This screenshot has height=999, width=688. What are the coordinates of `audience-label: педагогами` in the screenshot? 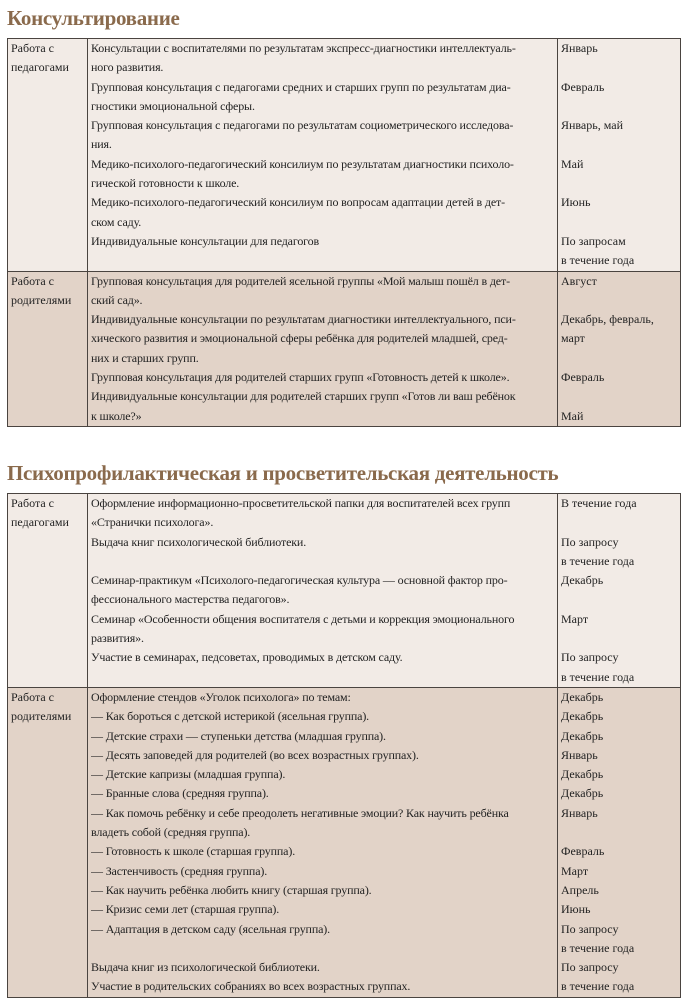 It's located at (40, 67).